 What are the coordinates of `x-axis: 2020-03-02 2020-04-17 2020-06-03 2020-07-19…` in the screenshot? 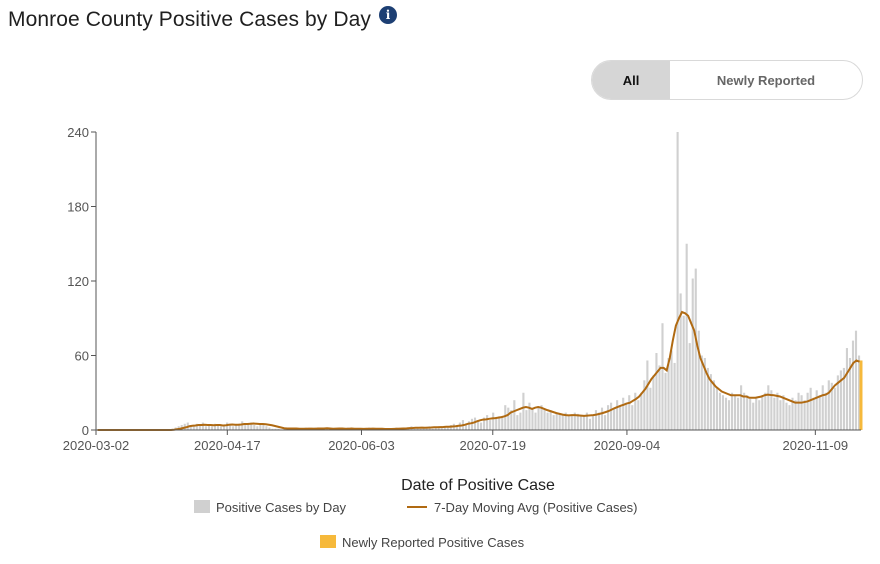 It's located at (462, 441).